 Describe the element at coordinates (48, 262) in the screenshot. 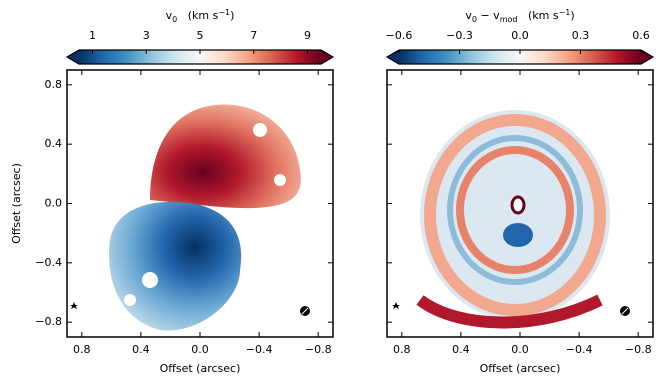

I see `y-tick-label: −0.4` at that location.